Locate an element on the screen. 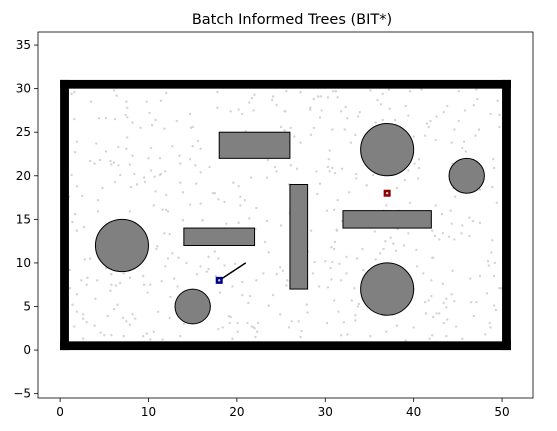 This screenshot has height=431, width=557. y-tick-label: 30 is located at coordinates (23, 89).